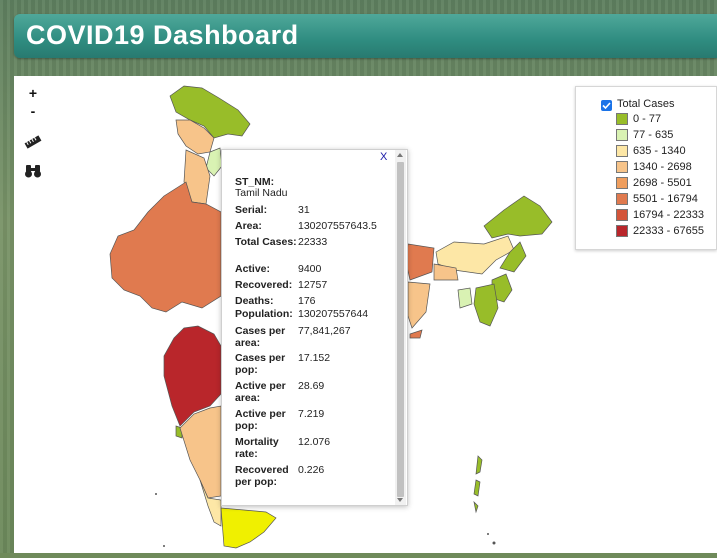 This screenshot has width=717, height=558. Describe the element at coordinates (606, 105) in the screenshot. I see `total-cases-checkbox` at that location.